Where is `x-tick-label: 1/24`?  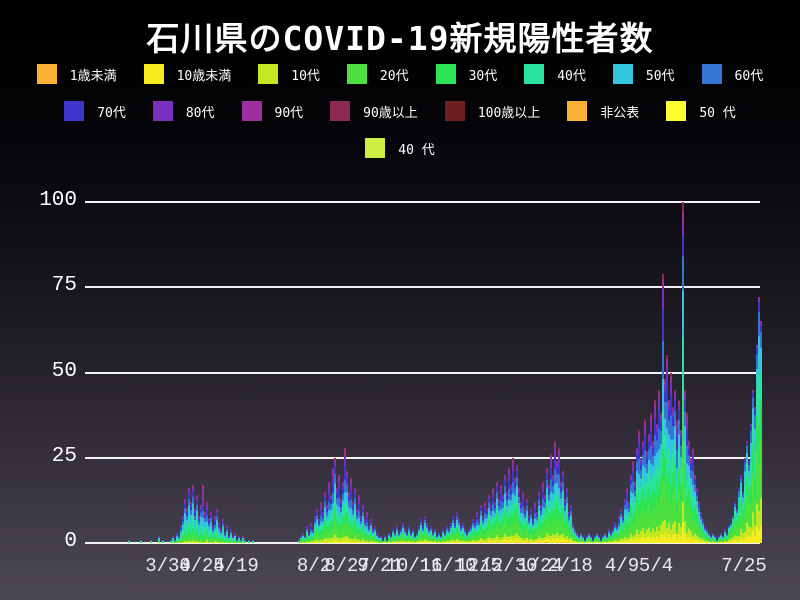 x-tick-label: 1/24 is located at coordinates (540, 566).